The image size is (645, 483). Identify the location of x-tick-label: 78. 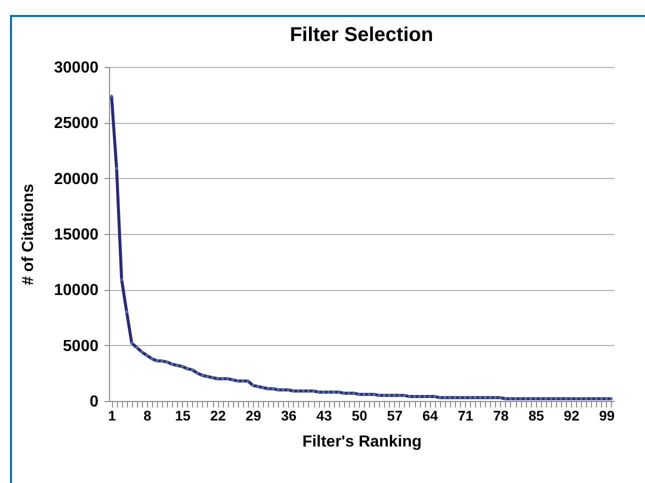
(501, 416).